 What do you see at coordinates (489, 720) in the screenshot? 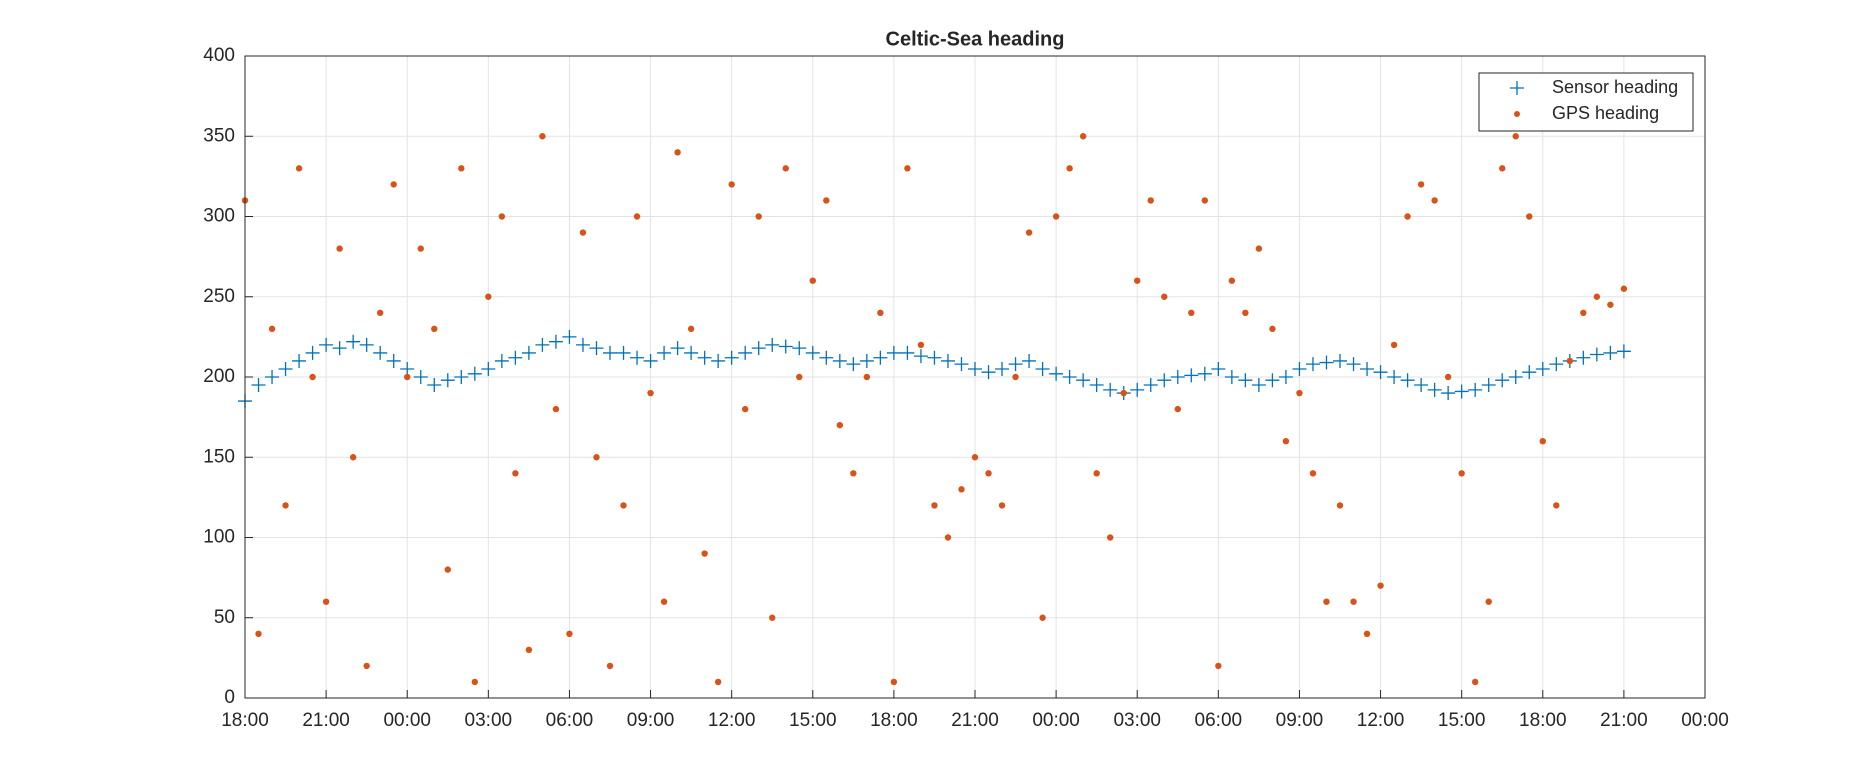
I see `x-tick-label: 03:00` at bounding box center [489, 720].